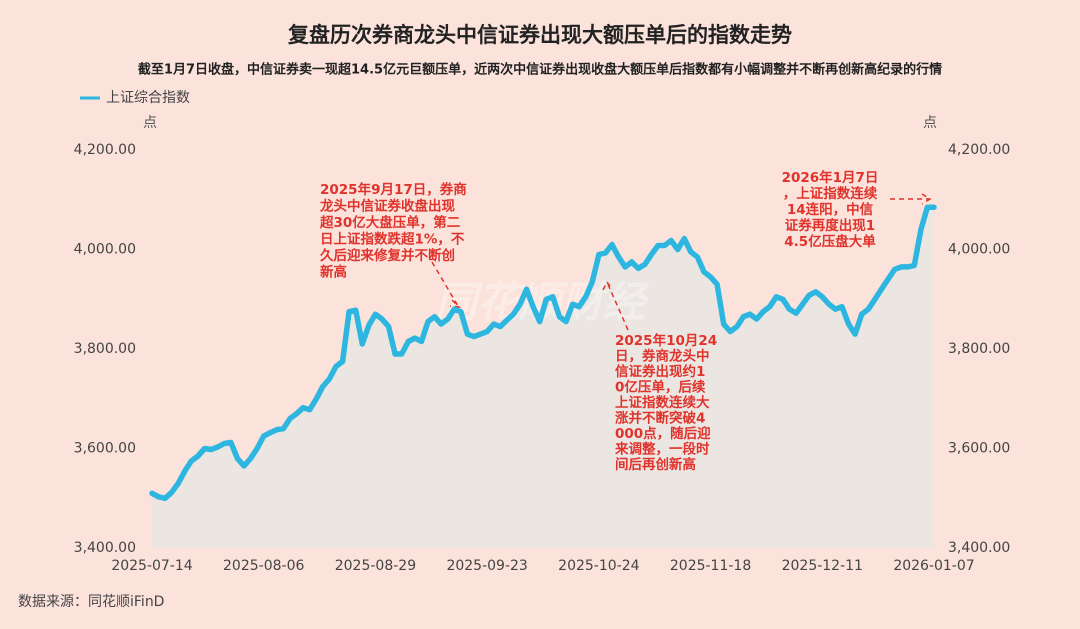 The width and height of the screenshot is (1080, 629). I want to click on x-tick-label: 2025-12-11, so click(822, 566).